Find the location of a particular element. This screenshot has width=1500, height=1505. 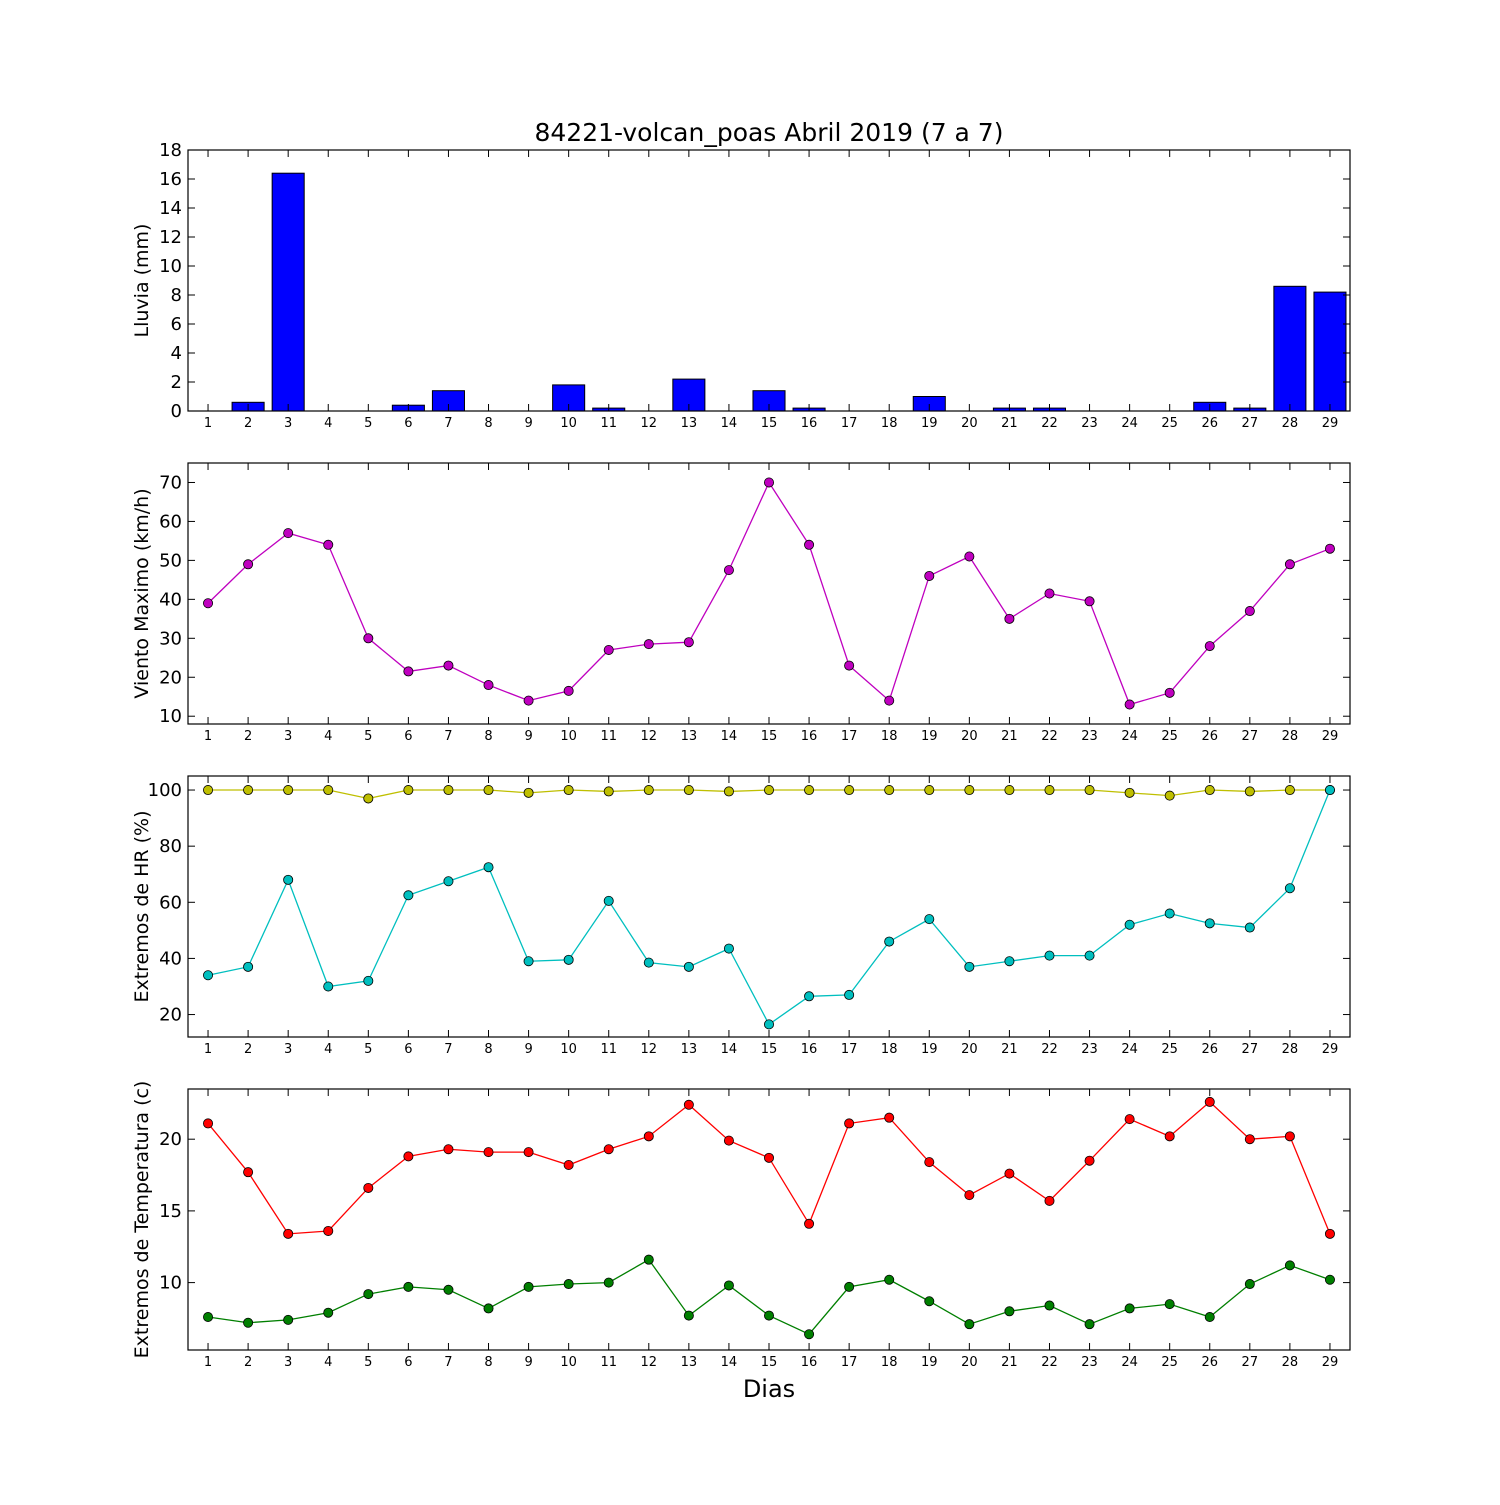

xtick-label: 5 is located at coordinates (368, 736).